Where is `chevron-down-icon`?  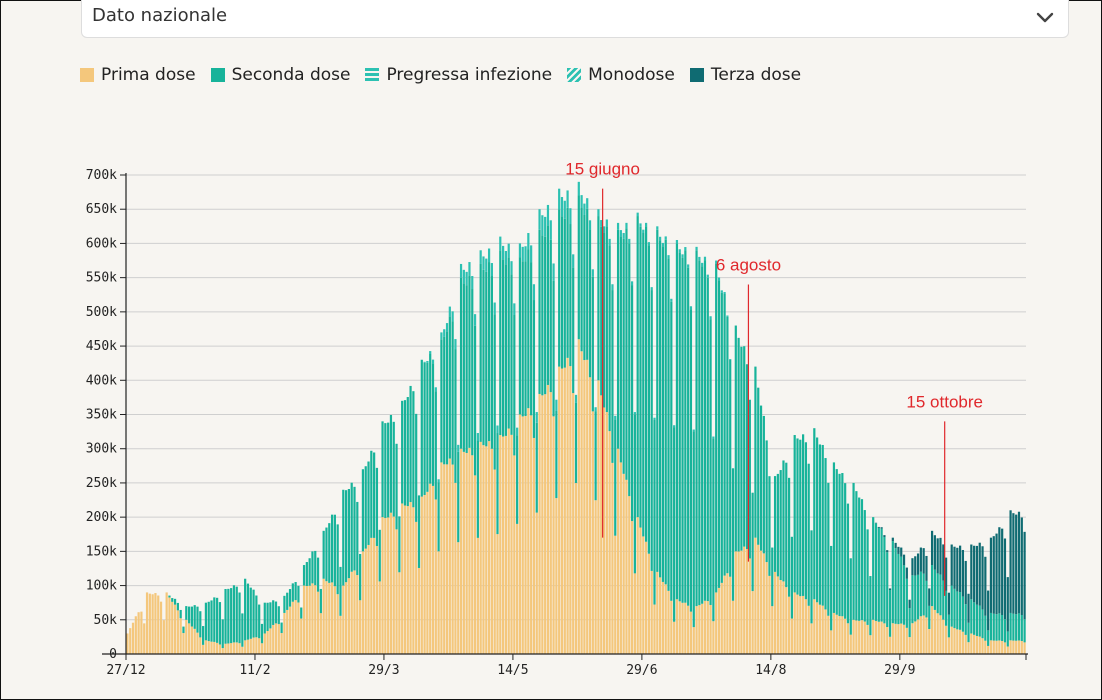 chevron-down-icon is located at coordinates (1045, 17).